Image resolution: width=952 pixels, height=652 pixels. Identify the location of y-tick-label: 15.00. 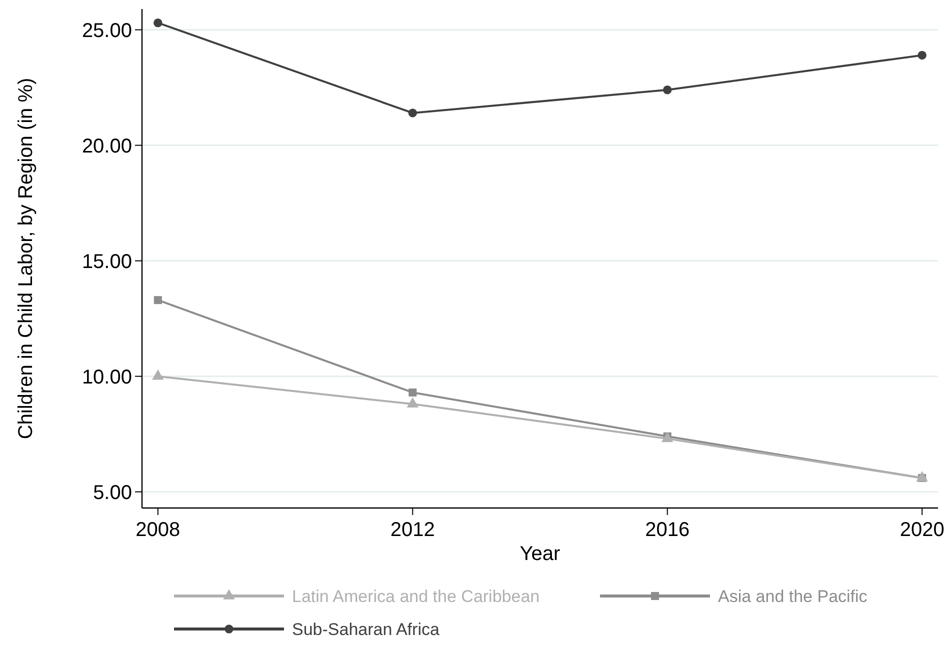
(107, 261).